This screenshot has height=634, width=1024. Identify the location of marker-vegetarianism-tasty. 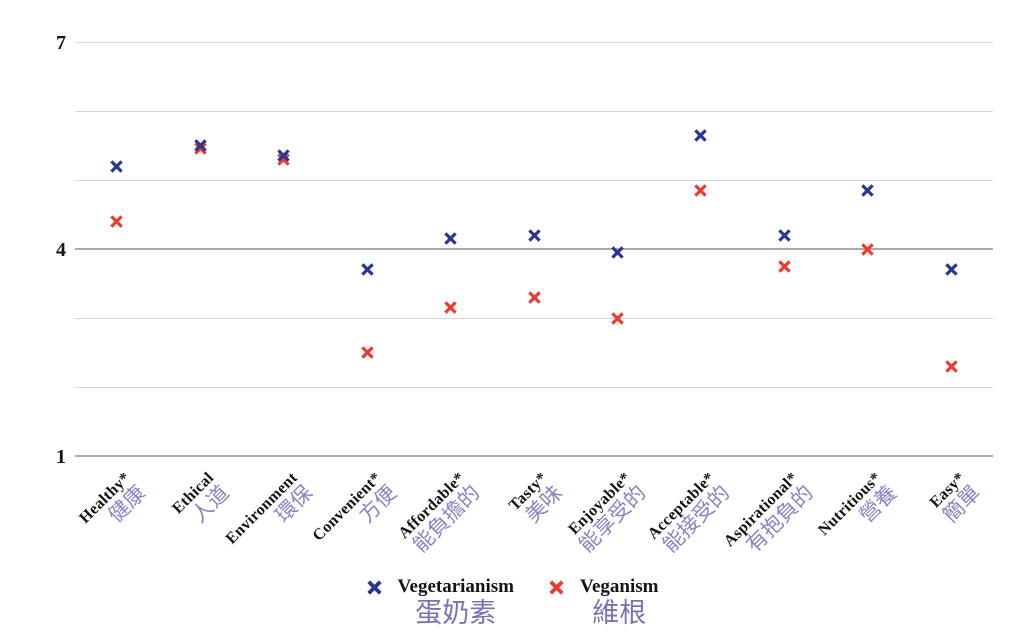
(534, 235).